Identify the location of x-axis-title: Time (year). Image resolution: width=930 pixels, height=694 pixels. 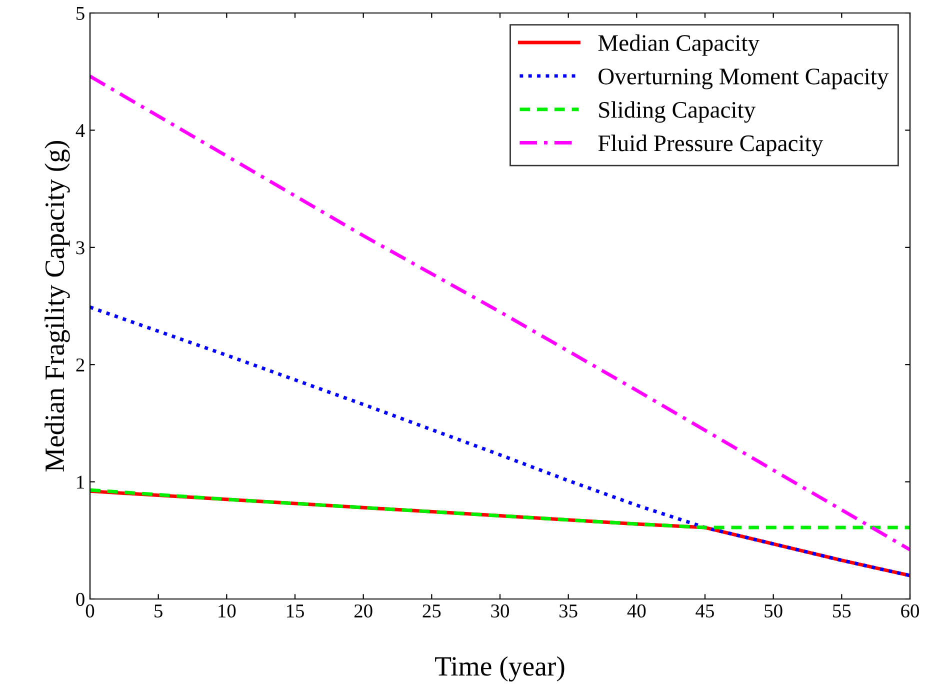
(499, 669).